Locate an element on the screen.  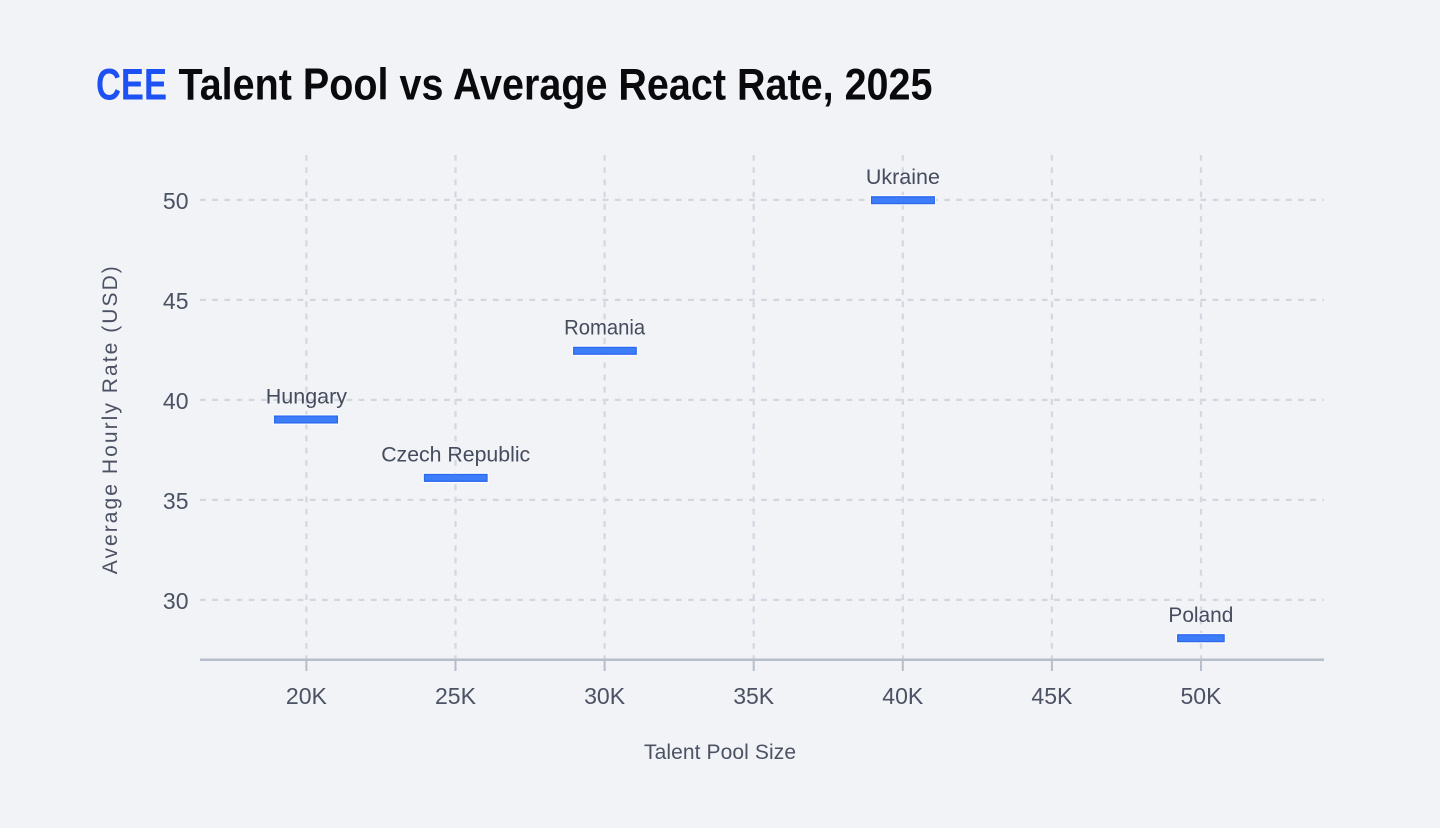
svg-text: Ukraine is located at coordinates (903, 177).